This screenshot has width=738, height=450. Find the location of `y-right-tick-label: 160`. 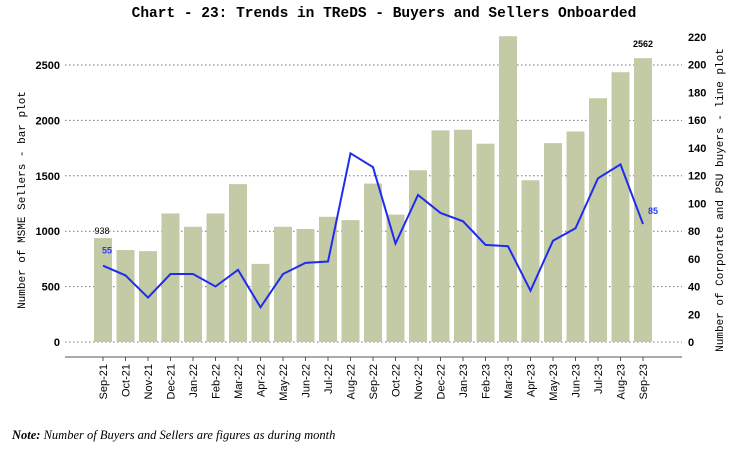

y-right-tick-label: 160 is located at coordinates (697, 121).